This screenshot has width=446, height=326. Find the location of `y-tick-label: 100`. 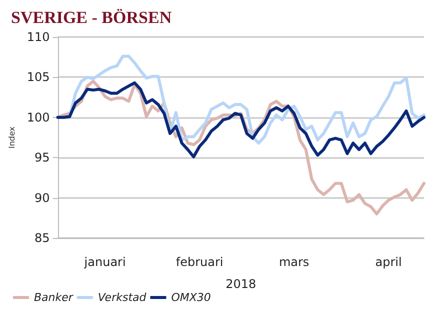

y-tick-label: 100 is located at coordinates (38, 117).